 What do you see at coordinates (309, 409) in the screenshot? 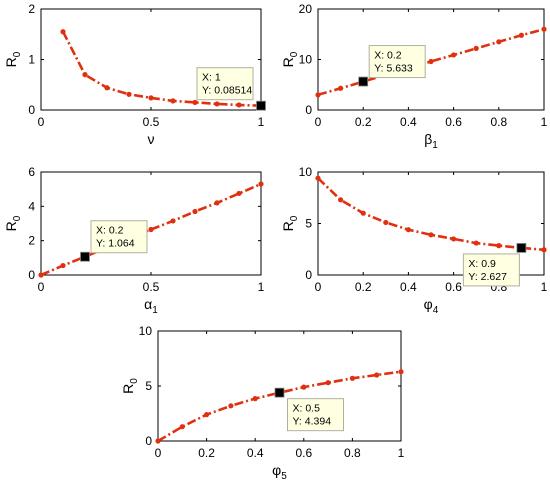
I see `datatip: X: 0.5Y: 4.394` at bounding box center [309, 409].